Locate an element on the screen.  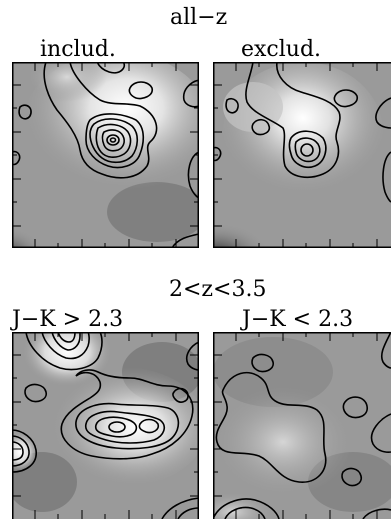
contour-lines is located at coordinates (302, 132).